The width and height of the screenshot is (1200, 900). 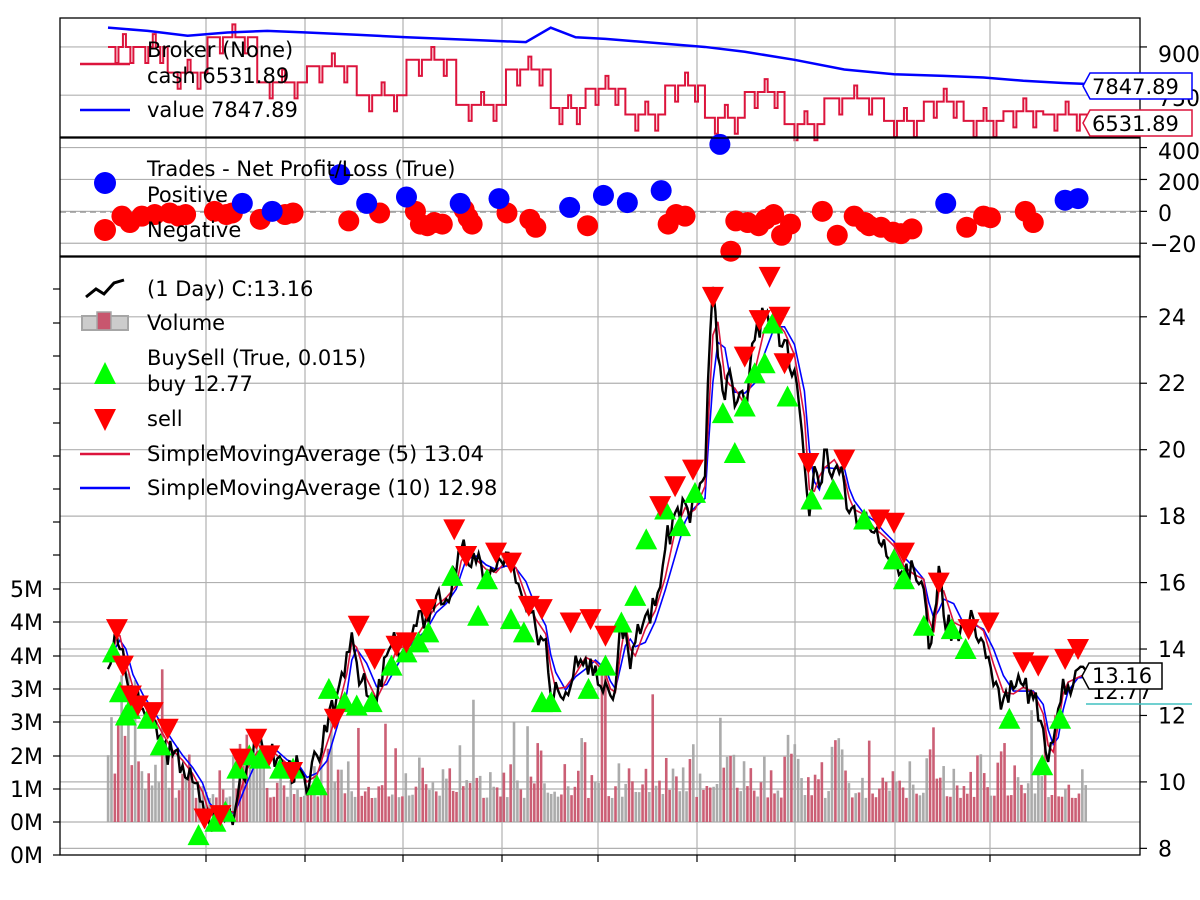 I want to click on value-tag-box, so click(x=1137, y=86).